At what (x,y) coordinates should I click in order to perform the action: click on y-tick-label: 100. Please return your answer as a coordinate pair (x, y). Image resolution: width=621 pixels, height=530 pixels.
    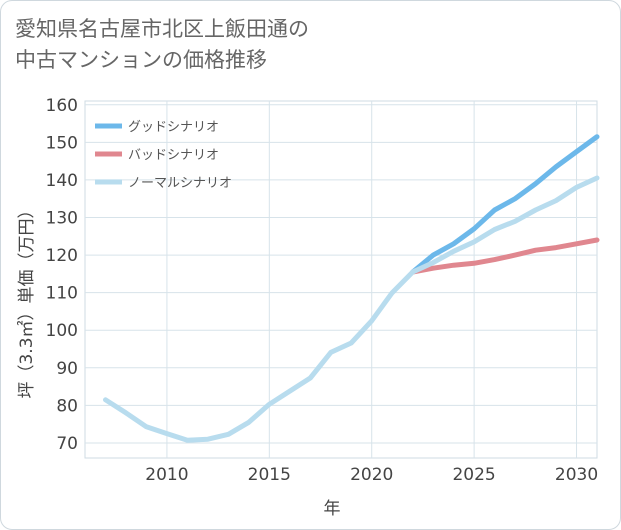
    Looking at the image, I should click on (62, 331).